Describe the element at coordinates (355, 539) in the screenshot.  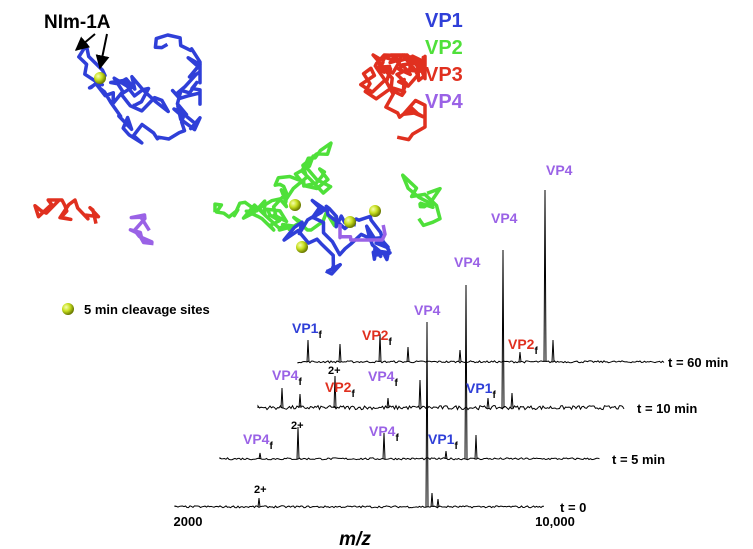
I see `x-axis-label: m/z` at that location.